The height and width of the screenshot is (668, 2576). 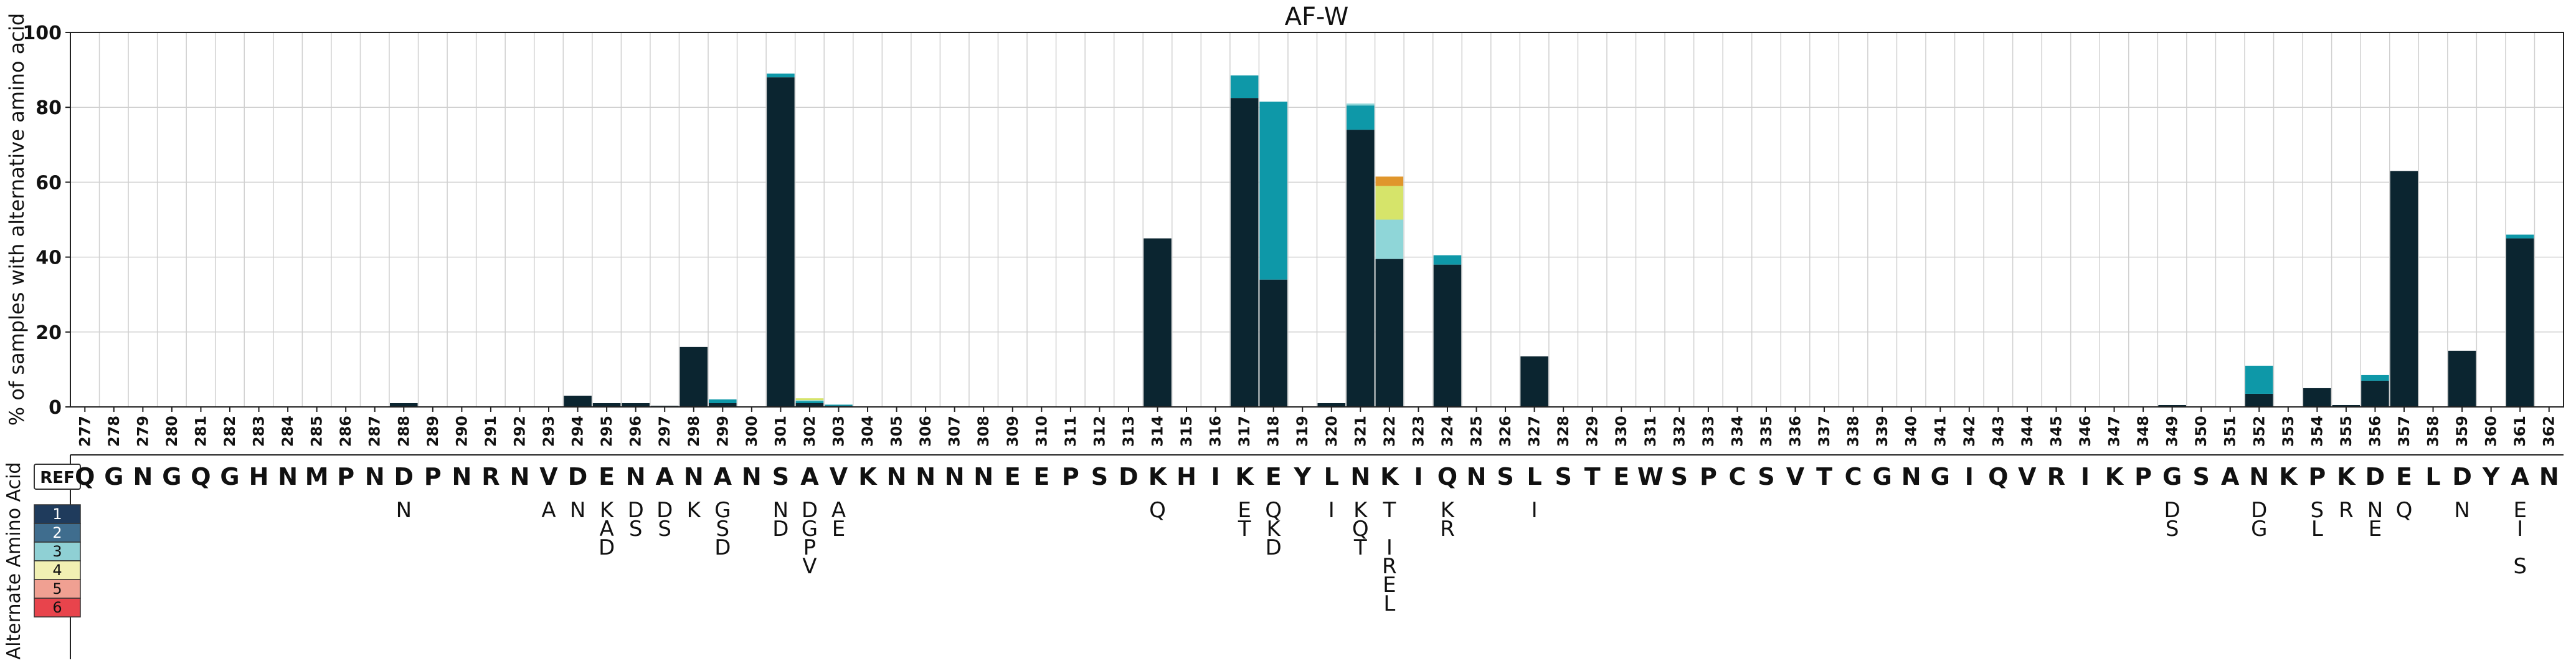 What do you see at coordinates (2375, 431) in the screenshot?
I see `x-tick-label: 356` at bounding box center [2375, 431].